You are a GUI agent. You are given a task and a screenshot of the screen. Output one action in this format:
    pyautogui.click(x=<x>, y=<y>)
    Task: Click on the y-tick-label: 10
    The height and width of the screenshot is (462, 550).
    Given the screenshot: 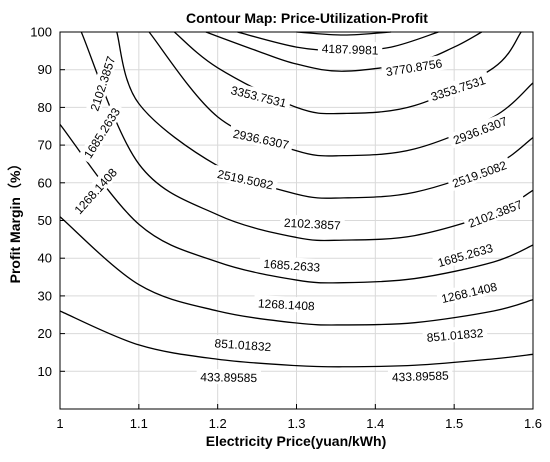 What is the action you would take?
    pyautogui.click(x=45, y=371)
    